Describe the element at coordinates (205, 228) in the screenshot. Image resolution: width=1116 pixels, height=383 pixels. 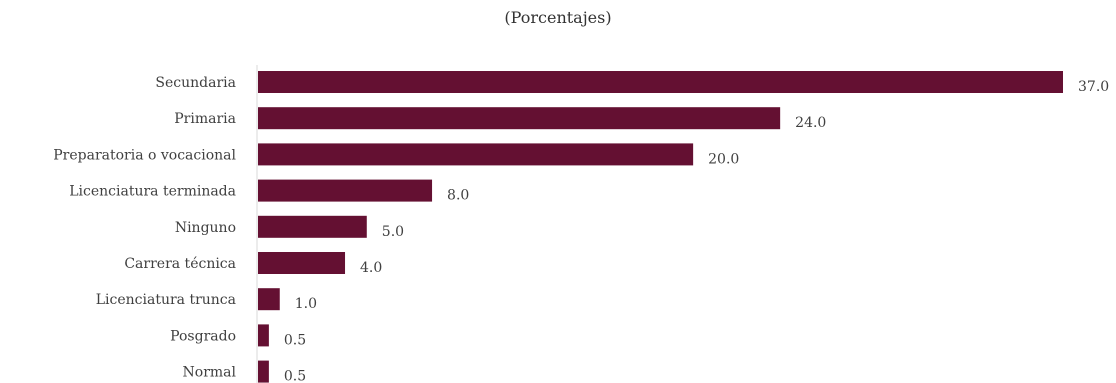
I see `category-label: Ninguno` at that location.